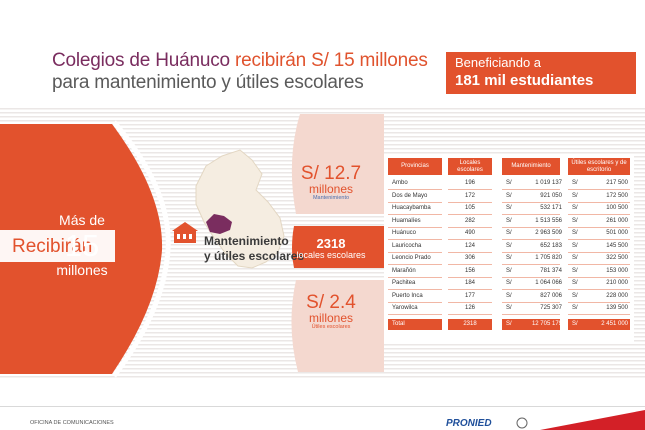  I want to click on amount-value: 172 500, so click(617, 195).